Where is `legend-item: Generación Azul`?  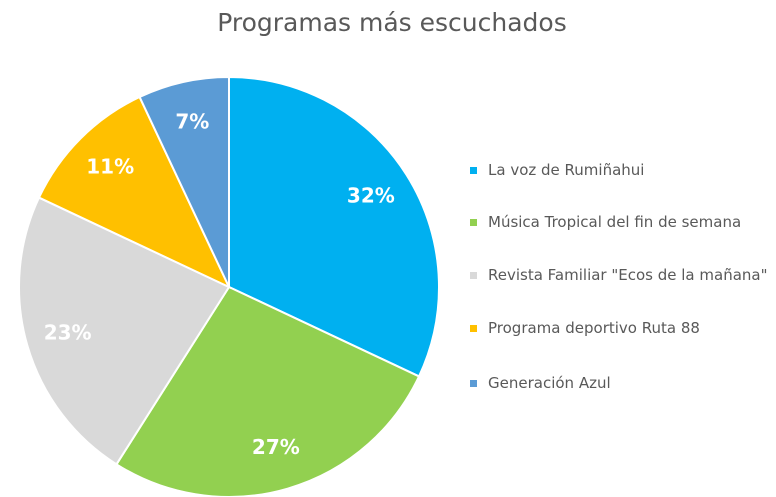 legend-item: Generación Azul is located at coordinates (620, 383).